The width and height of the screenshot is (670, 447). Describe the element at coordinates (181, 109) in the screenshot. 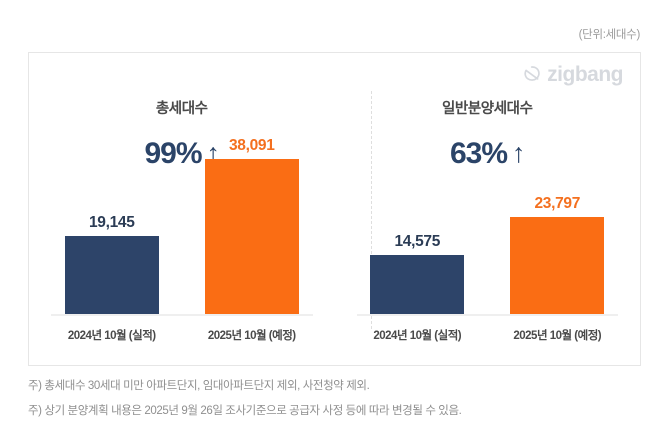

I see `panel-title: 총세대수` at that location.